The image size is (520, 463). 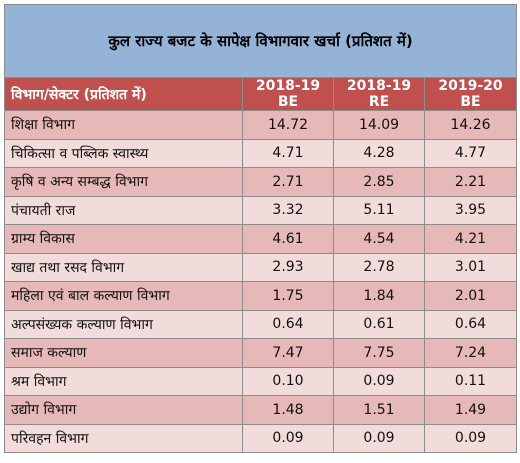 I want to click on value-cell: 14.09, so click(x=379, y=125).